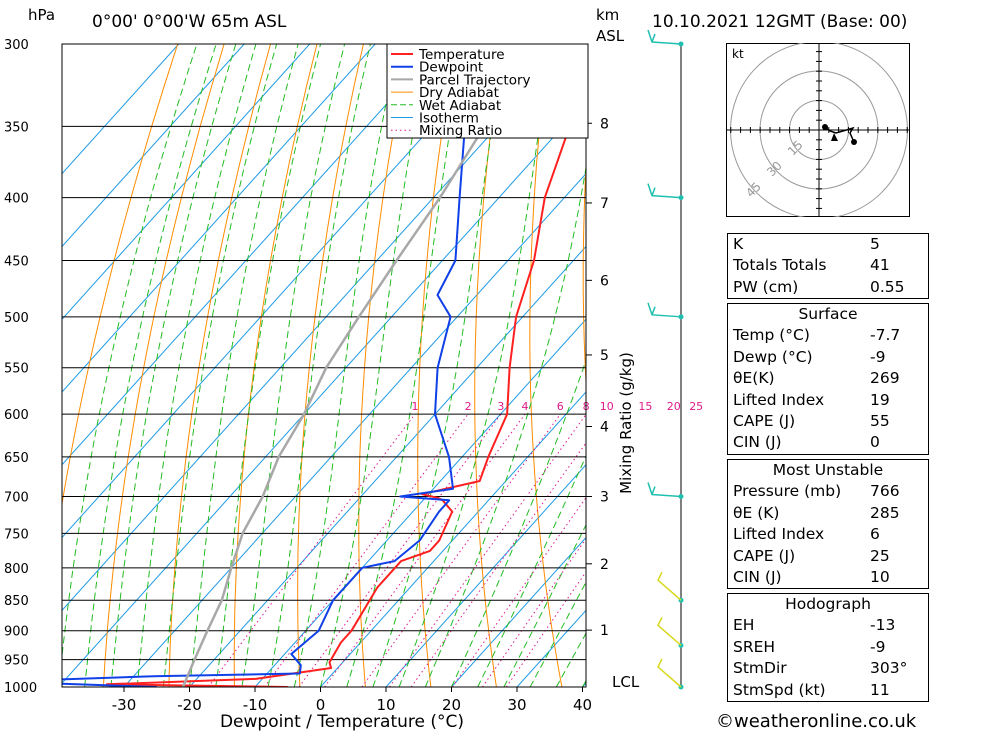  What do you see at coordinates (760, 668) in the screenshot?
I see `stmdir-label: StmDir` at bounding box center [760, 668].